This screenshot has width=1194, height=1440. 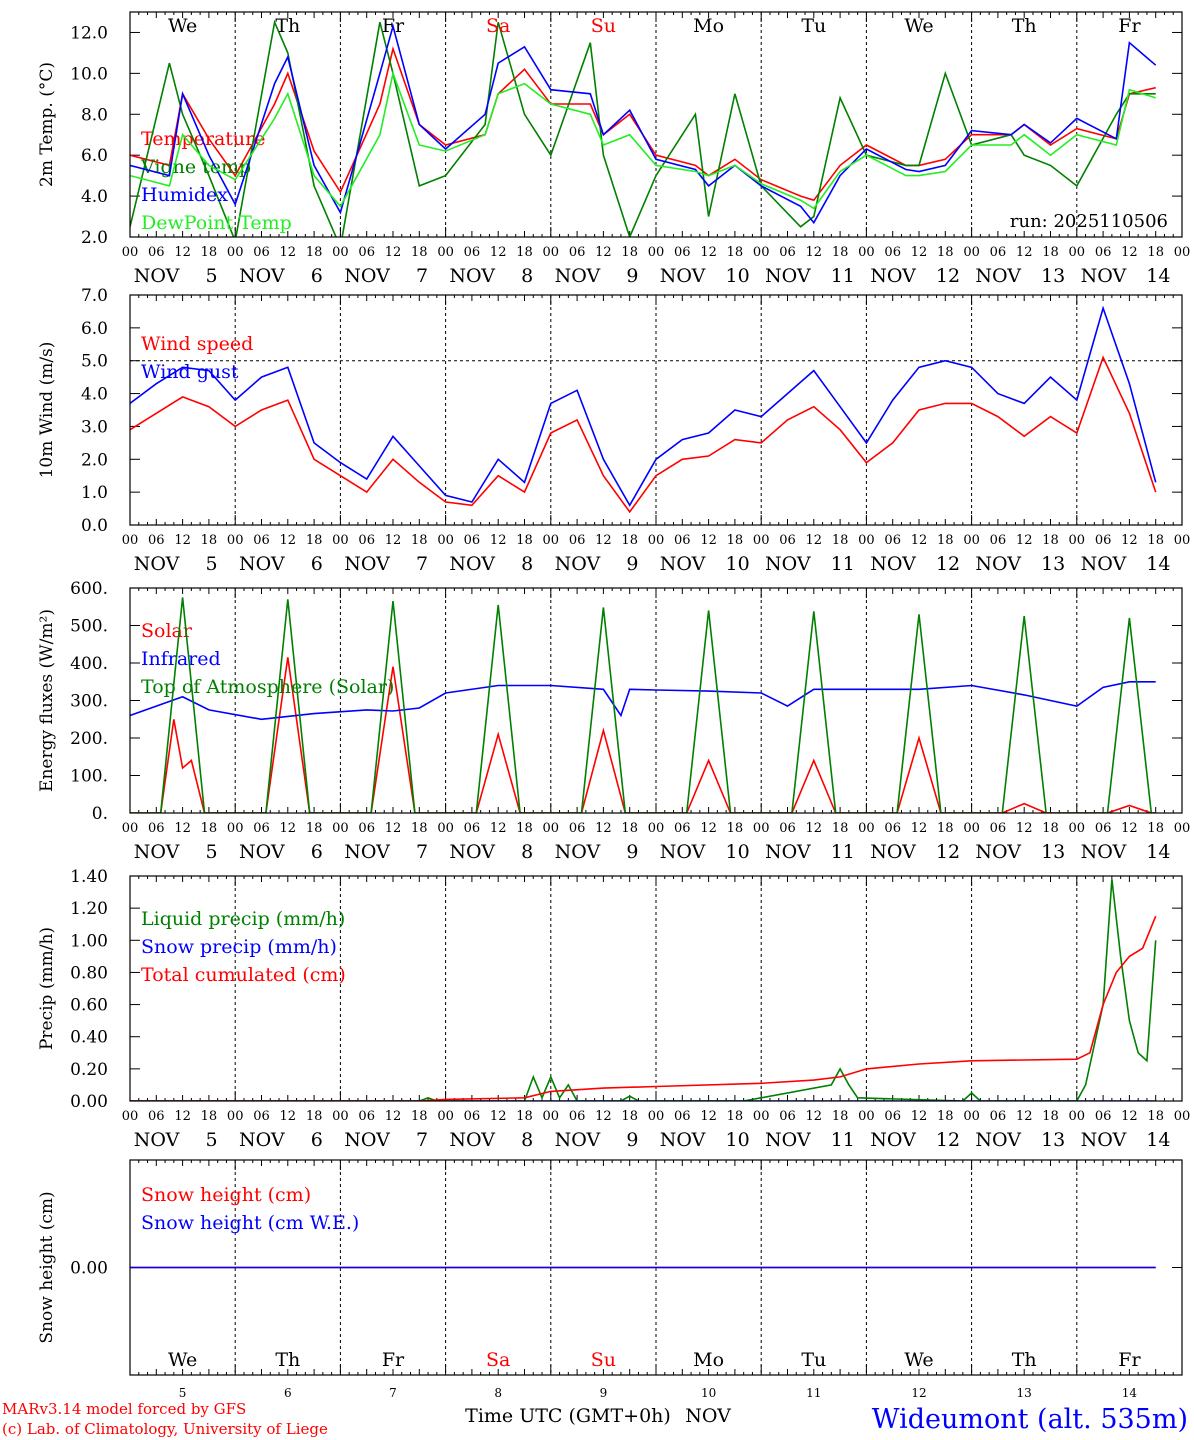 I want to click on y-tick-label: 500., so click(x=89, y=627).